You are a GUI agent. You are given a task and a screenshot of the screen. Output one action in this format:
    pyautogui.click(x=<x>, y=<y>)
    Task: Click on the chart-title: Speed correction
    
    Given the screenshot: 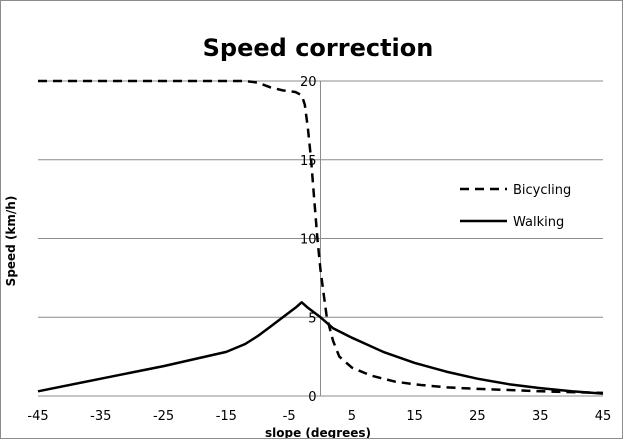 What is the action you would take?
    pyautogui.click(x=318, y=48)
    